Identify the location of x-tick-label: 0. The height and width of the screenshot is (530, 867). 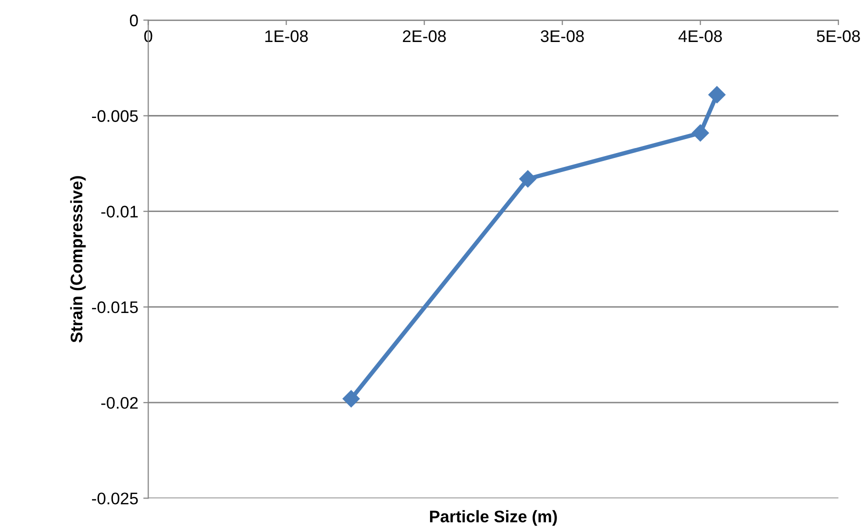
(148, 36).